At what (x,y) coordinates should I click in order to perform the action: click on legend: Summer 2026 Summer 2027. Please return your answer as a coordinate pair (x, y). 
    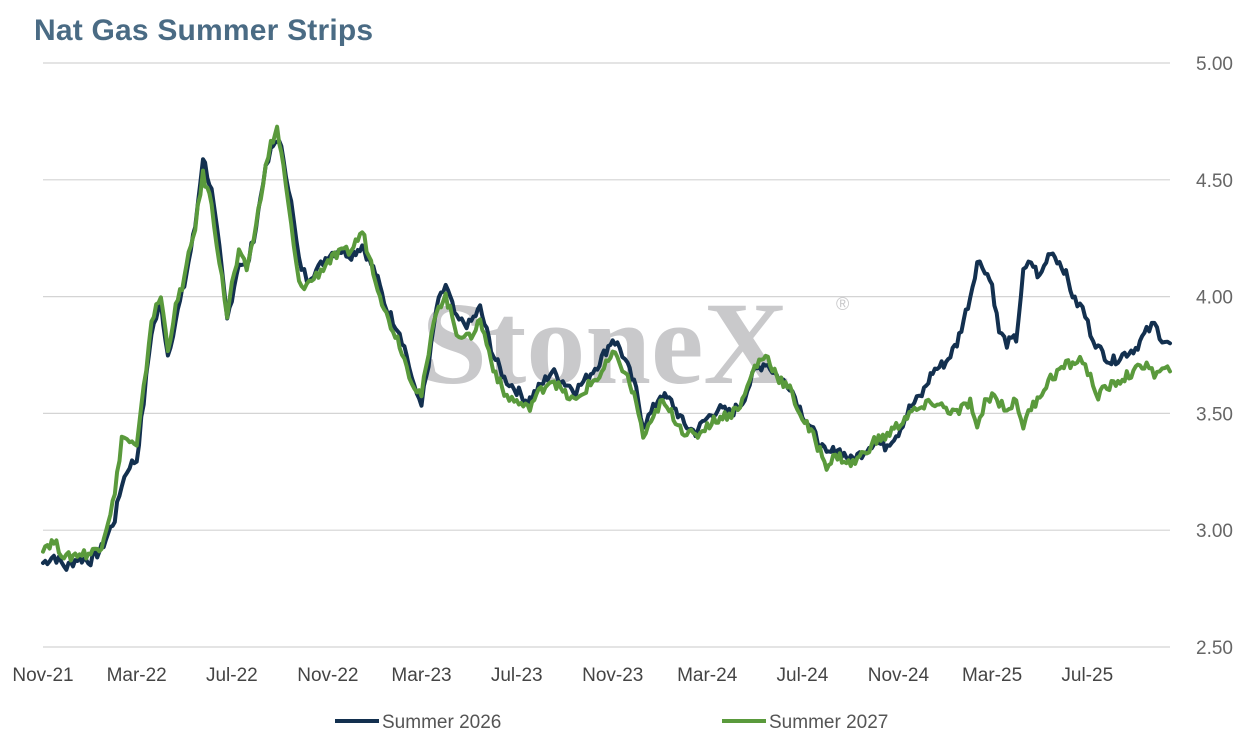
    Looking at the image, I should click on (611, 722).